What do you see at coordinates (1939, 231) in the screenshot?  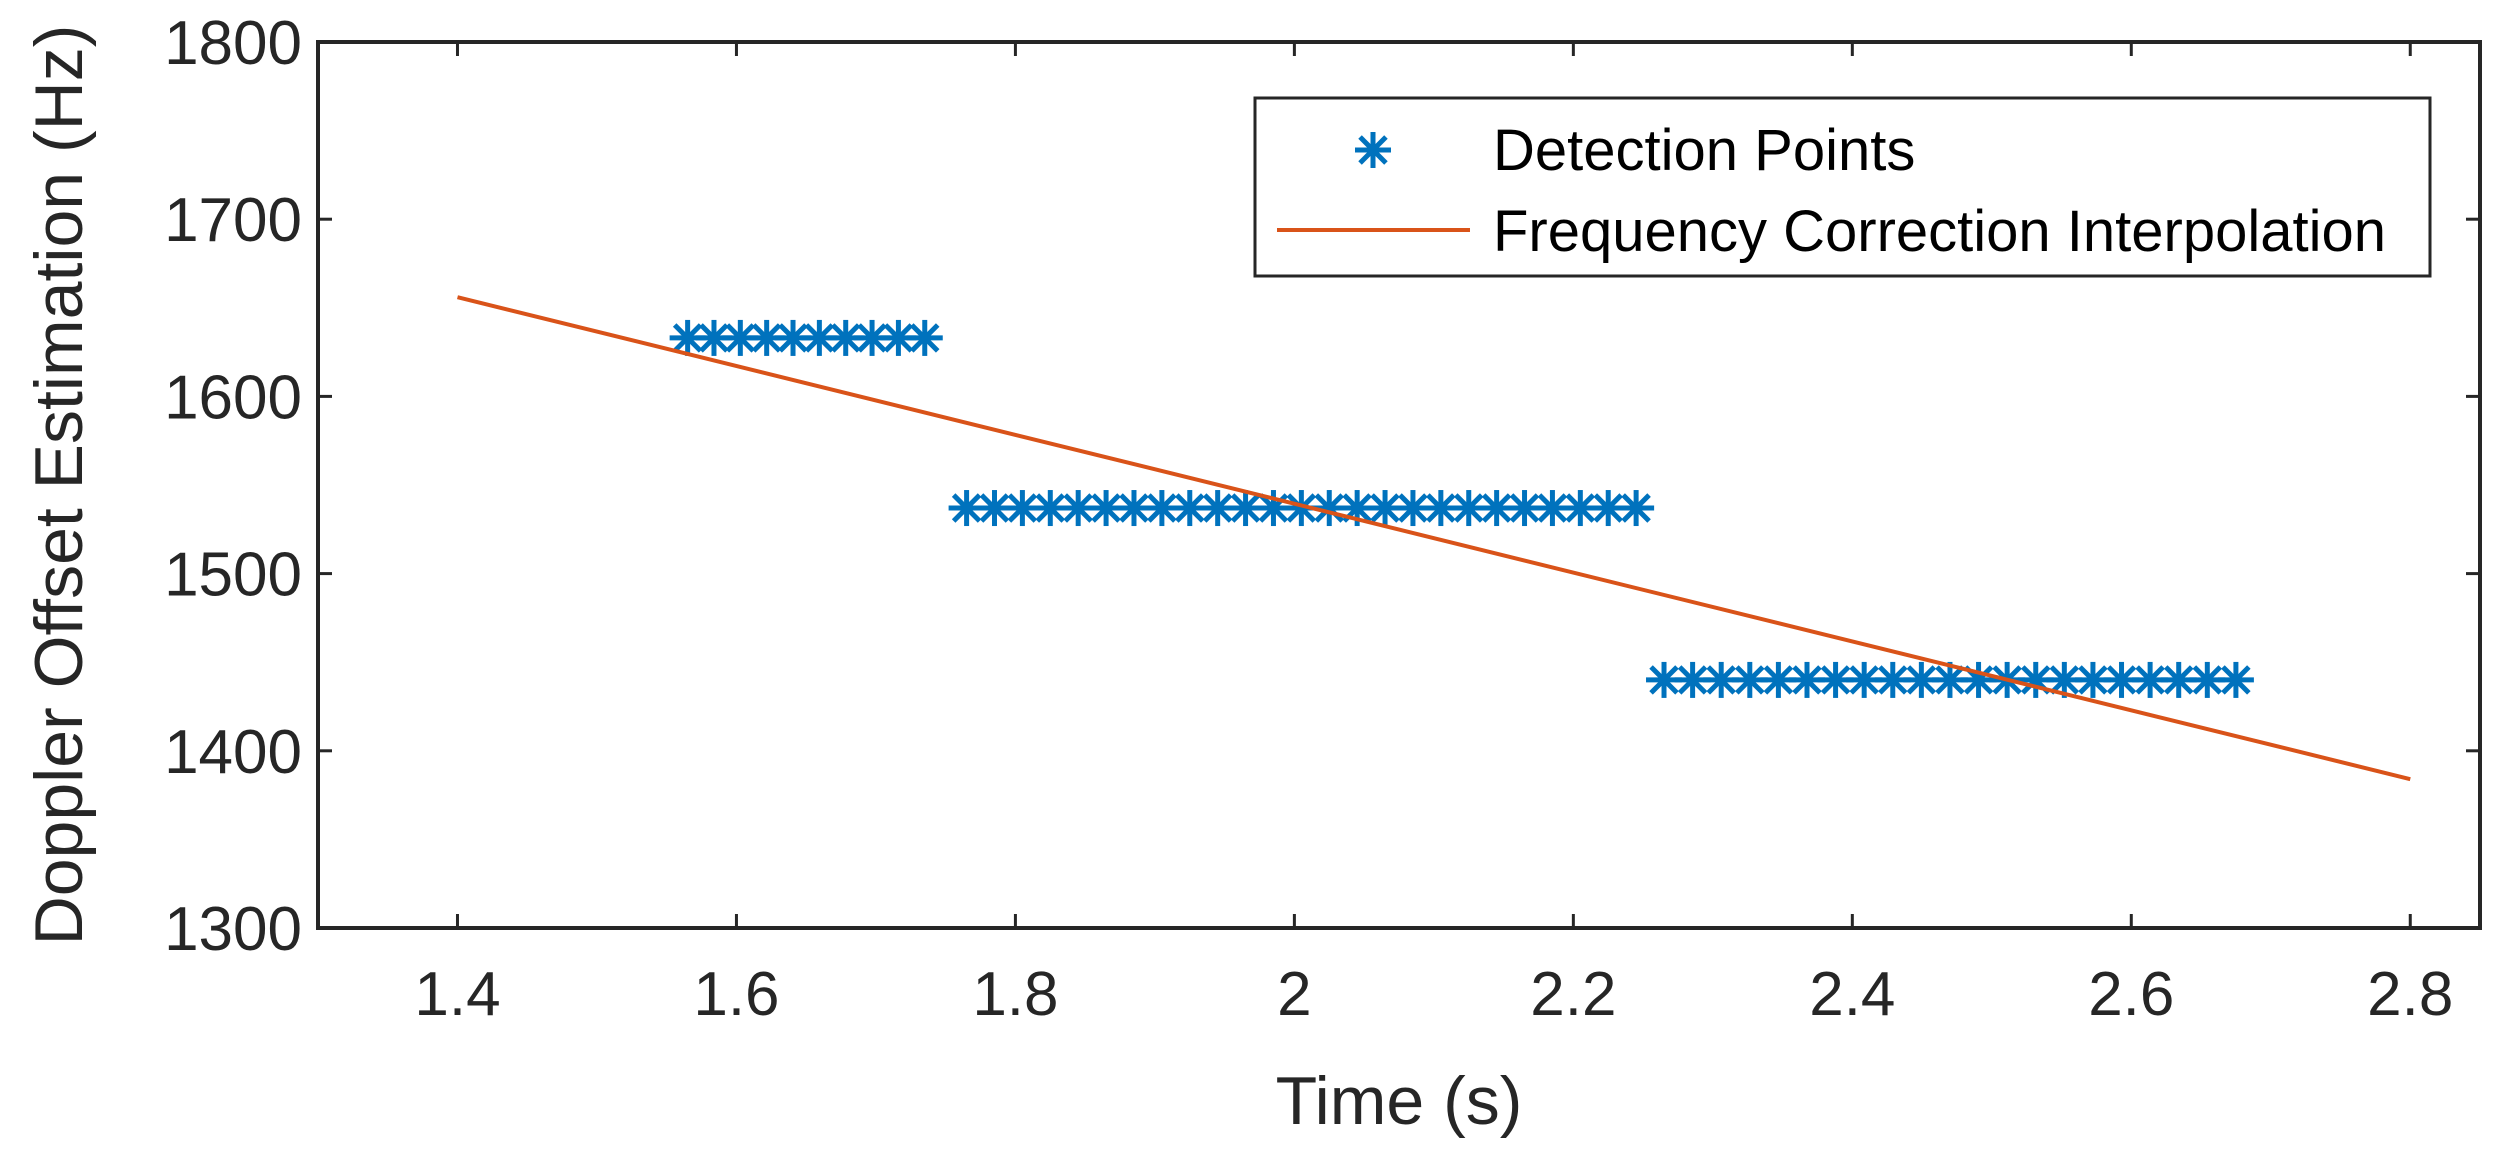 I see `legend-label-frequency-correction: Frequency Correction Interpolation` at bounding box center [1939, 231].